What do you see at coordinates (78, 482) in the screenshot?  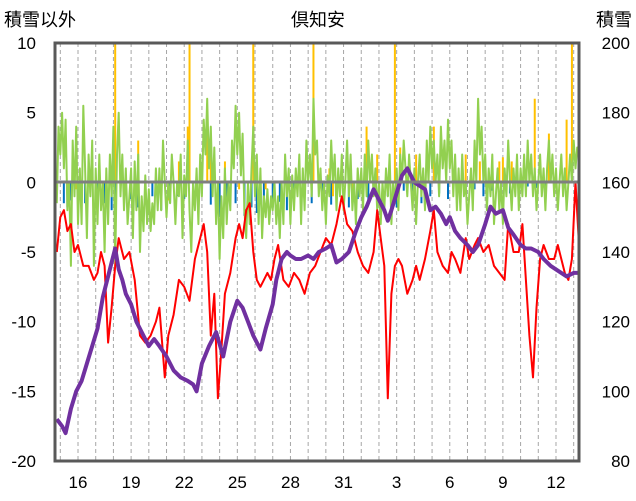 I see `x-tick-label: 16` at bounding box center [78, 482].